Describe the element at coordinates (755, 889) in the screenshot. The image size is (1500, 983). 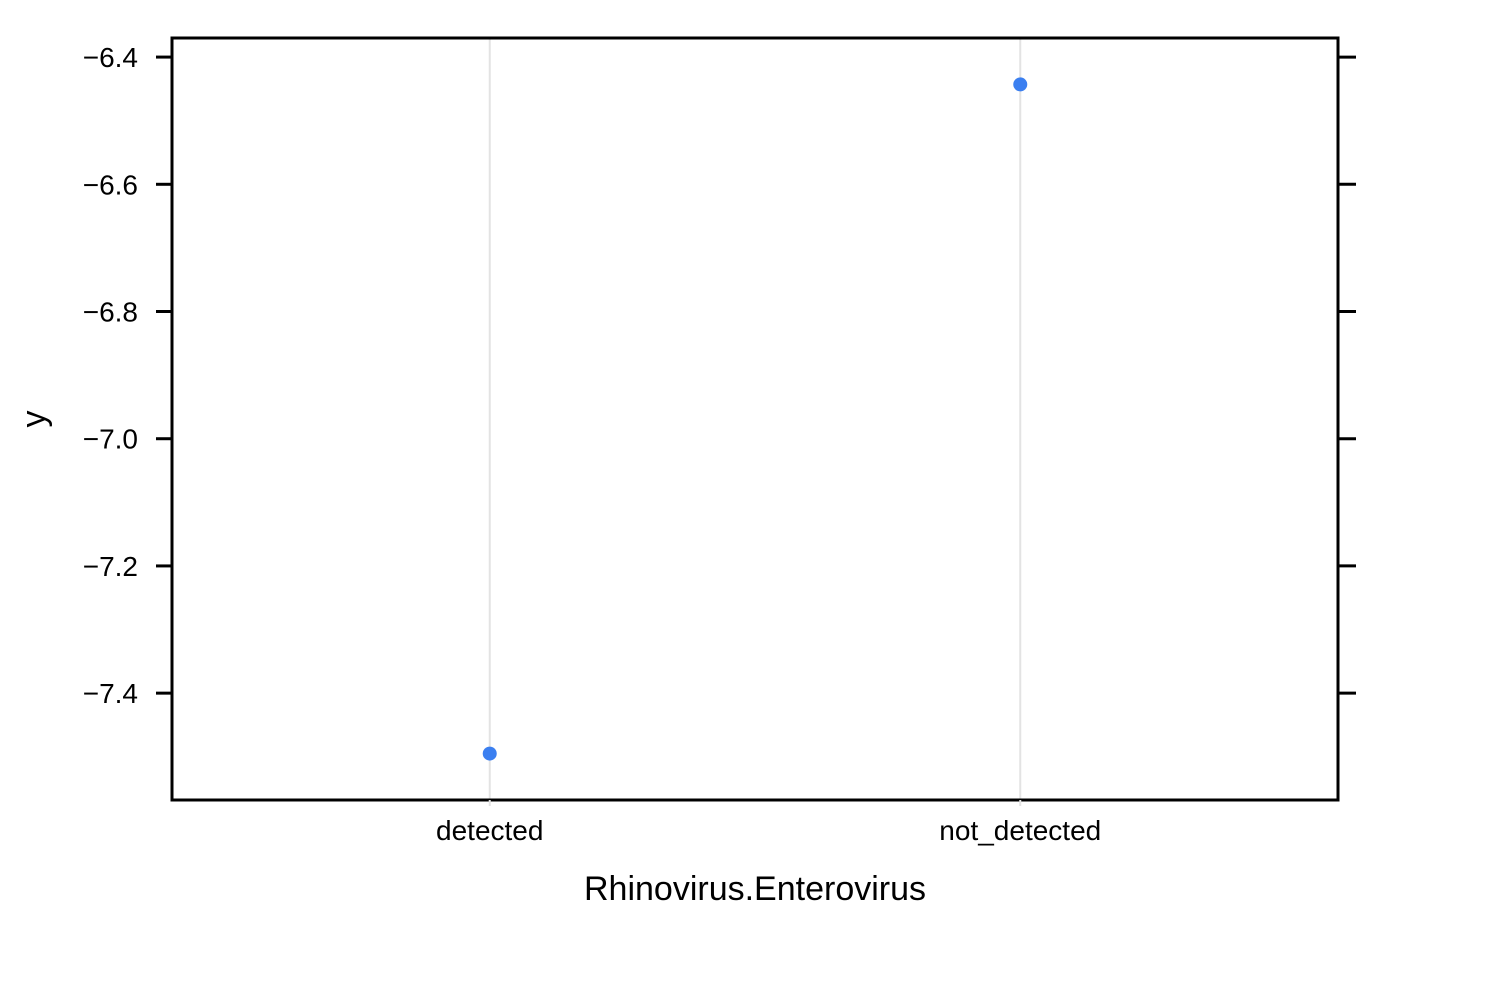
I see `x-axis-title: Rhinovirus.Enterovirus` at that location.